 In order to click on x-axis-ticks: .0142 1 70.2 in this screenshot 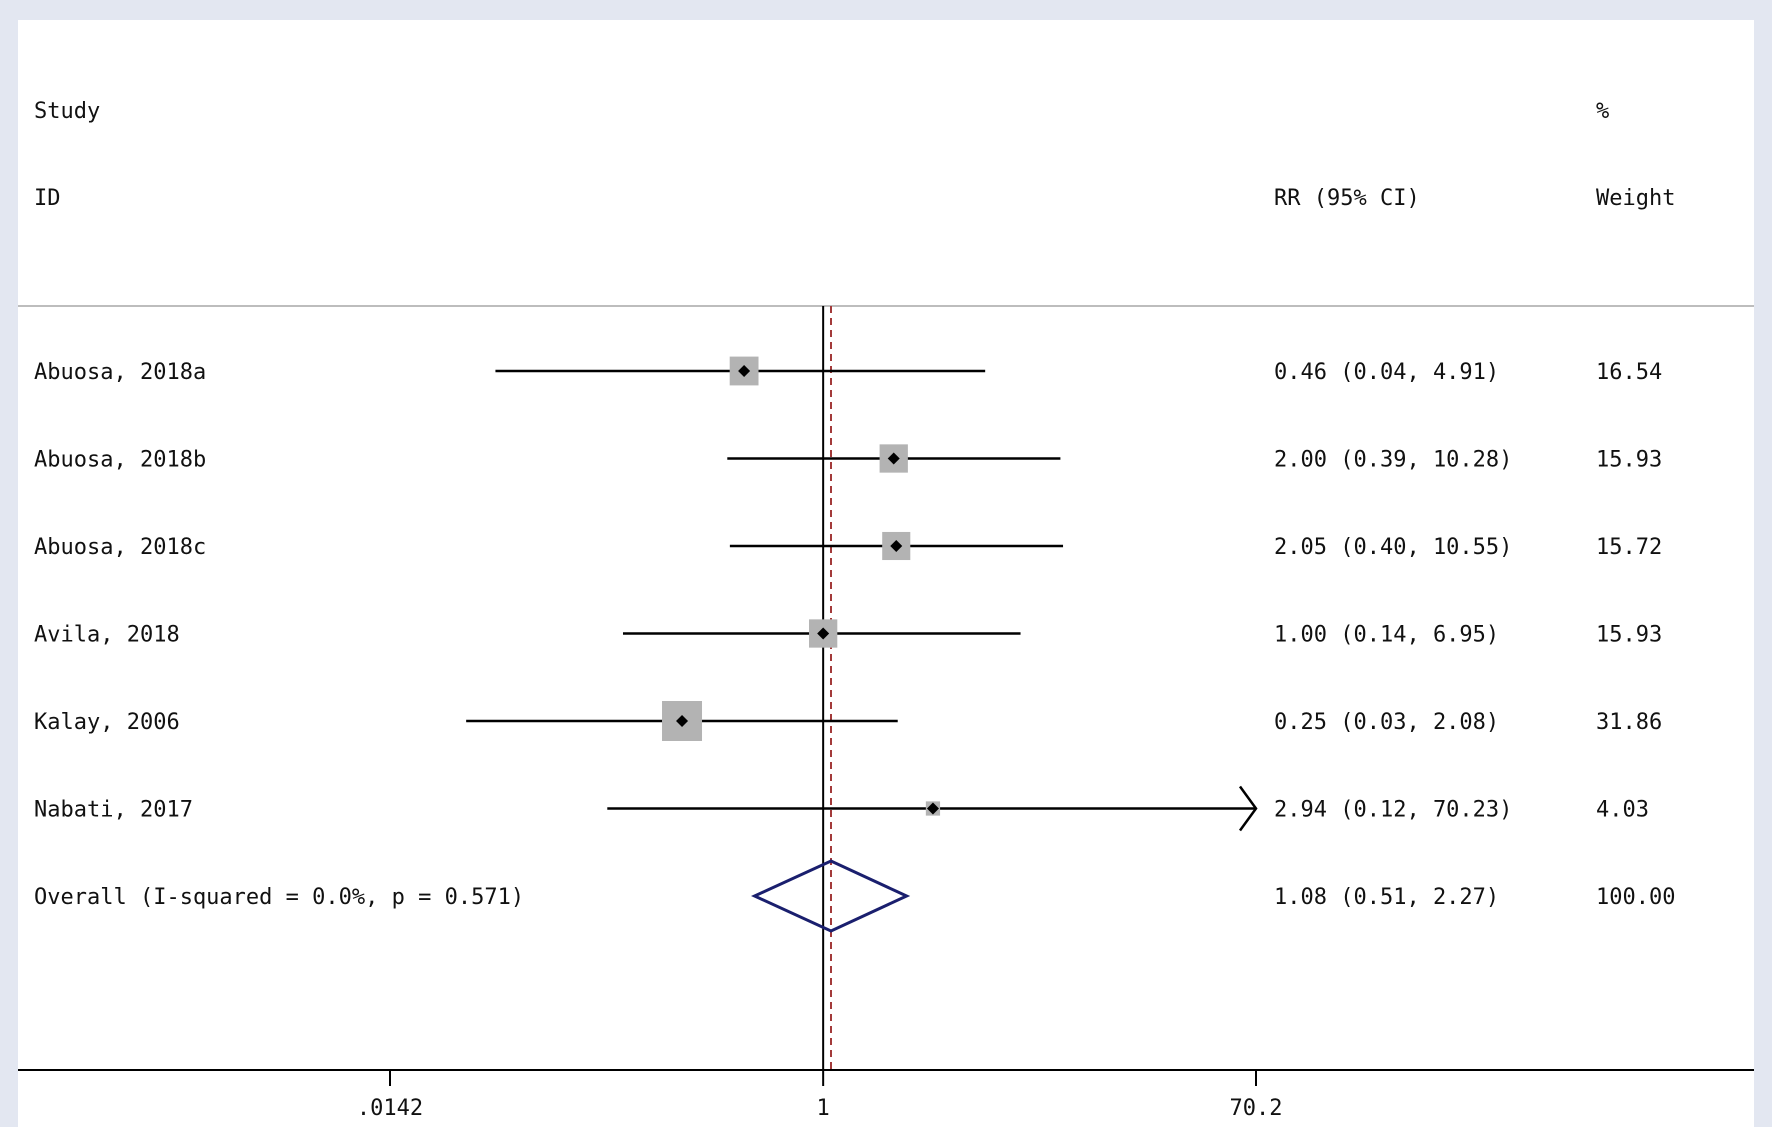, I will do `click(820, 1095)`.